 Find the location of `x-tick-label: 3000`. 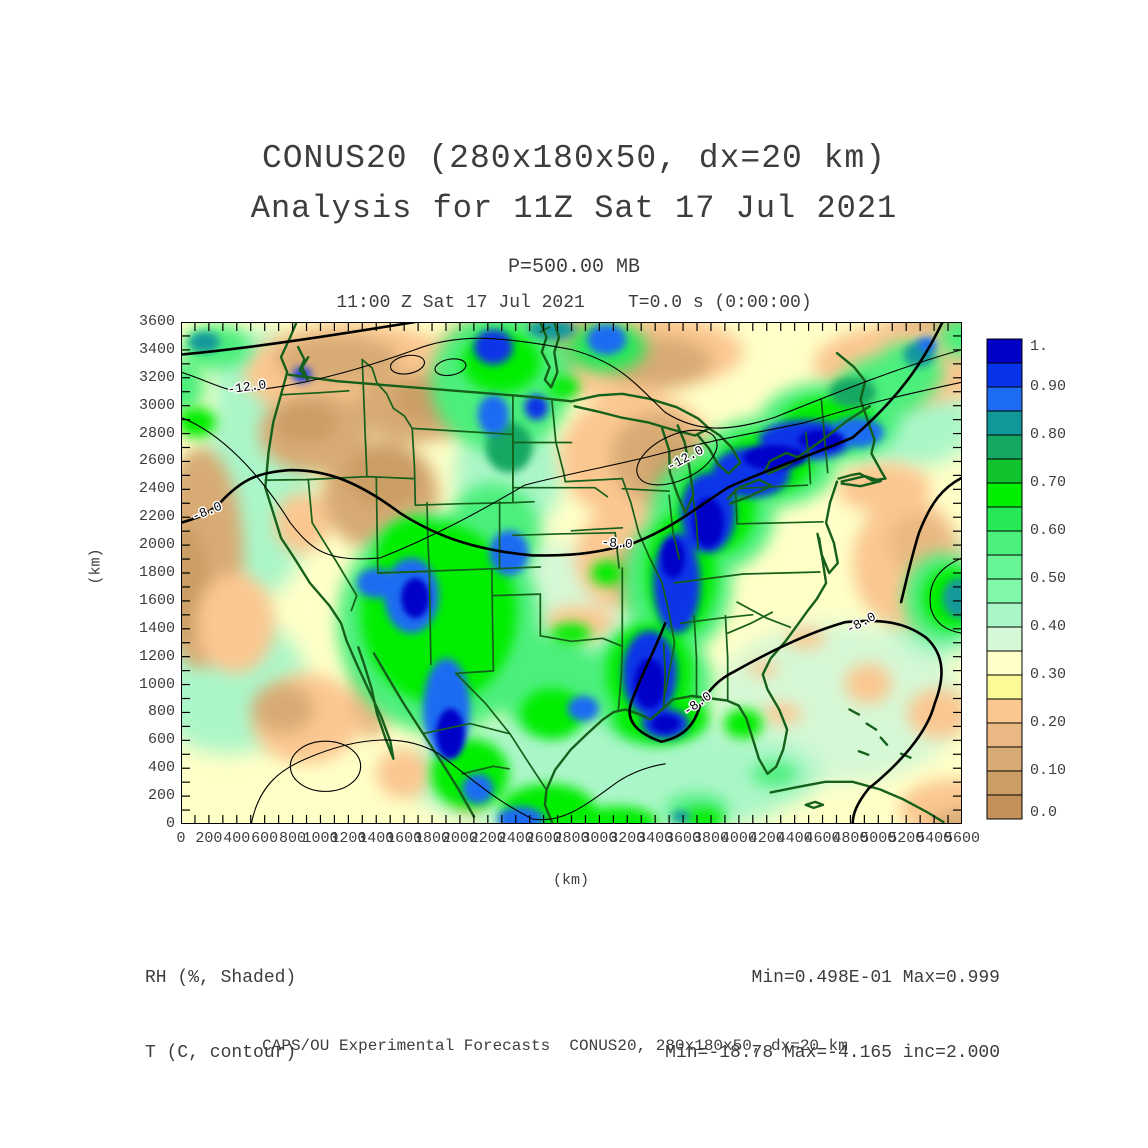

x-tick-label: 3000 is located at coordinates (599, 838).